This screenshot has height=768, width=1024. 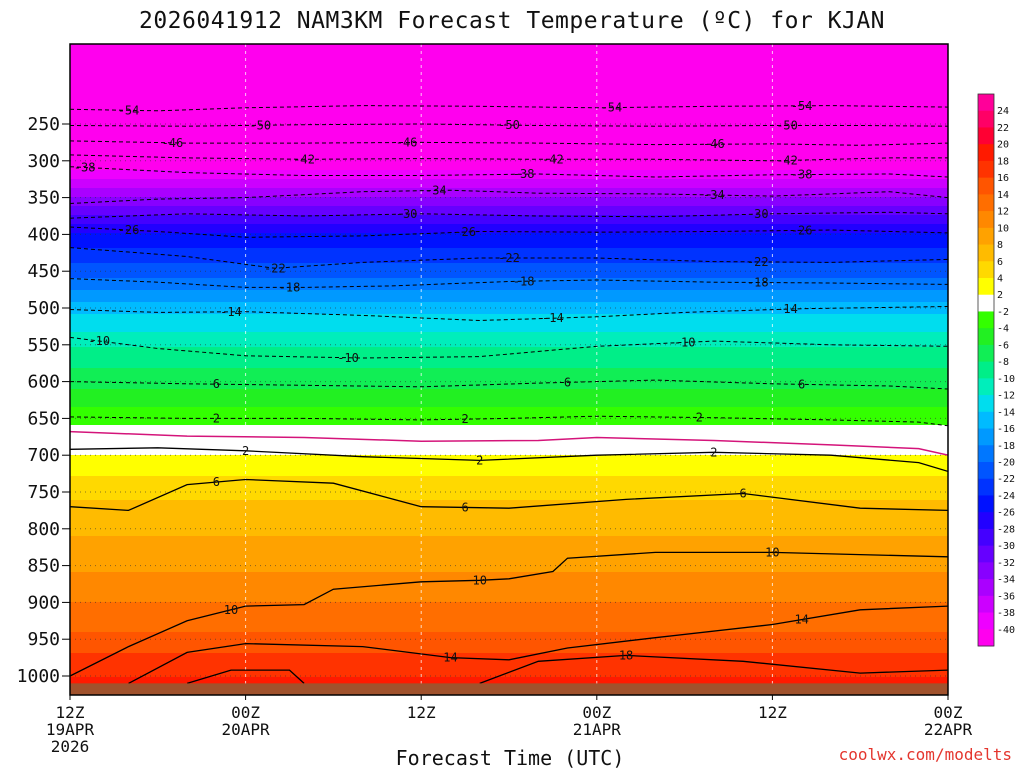 I want to click on y-tick-label: 250, so click(x=43, y=124).